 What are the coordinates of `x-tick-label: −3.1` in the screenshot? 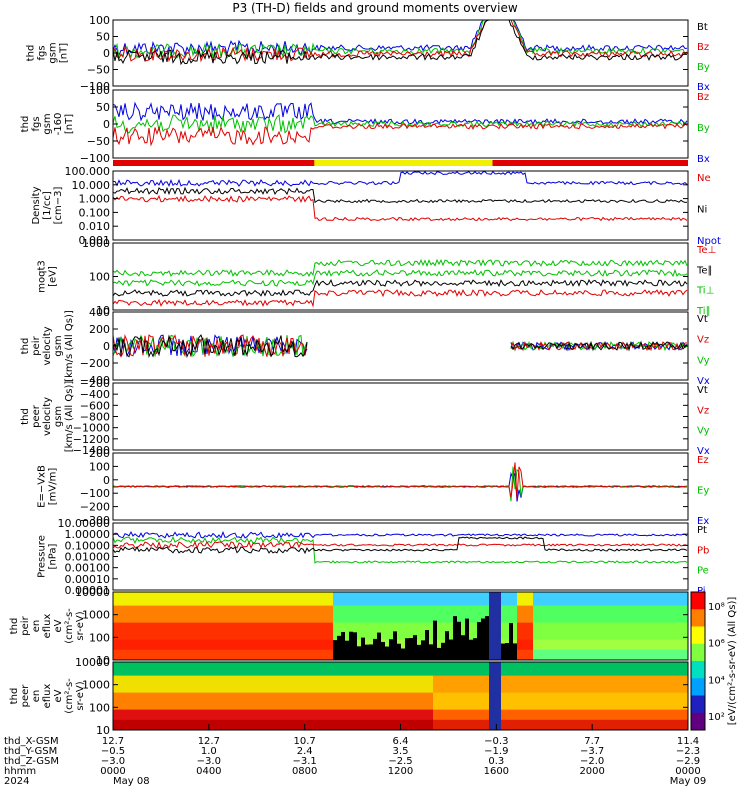 It's located at (305, 761).